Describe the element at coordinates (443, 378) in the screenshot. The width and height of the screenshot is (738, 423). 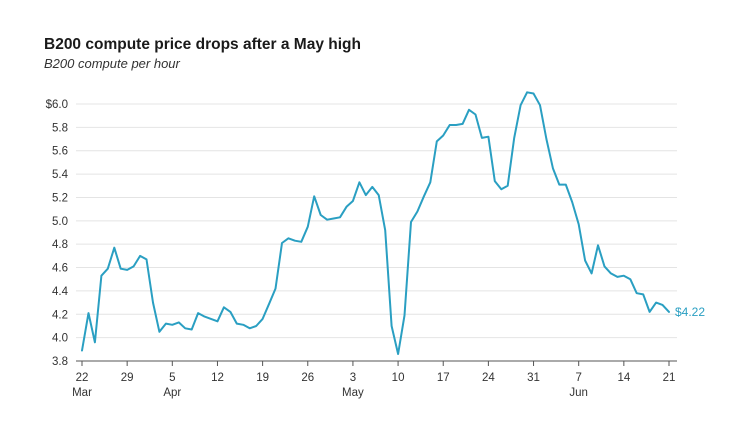
I see `x-tick-label: 17` at that location.